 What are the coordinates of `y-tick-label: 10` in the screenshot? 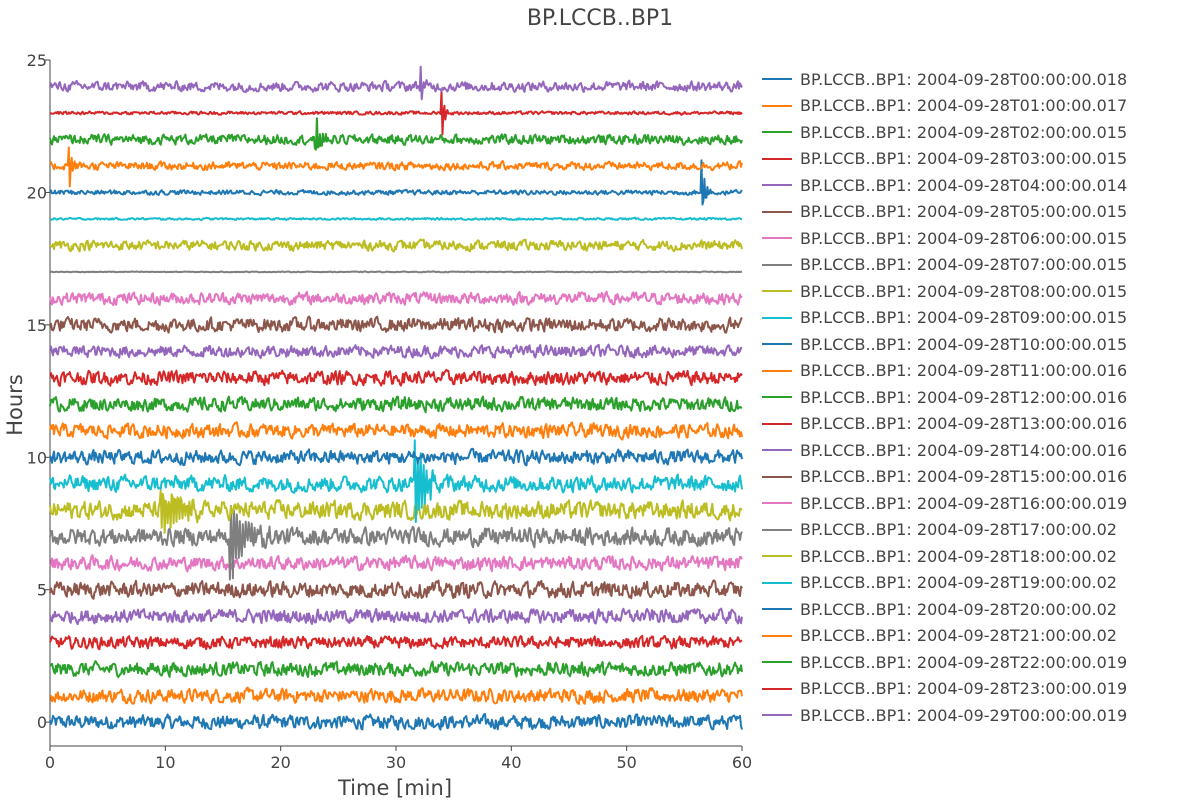 It's located at (37, 457).